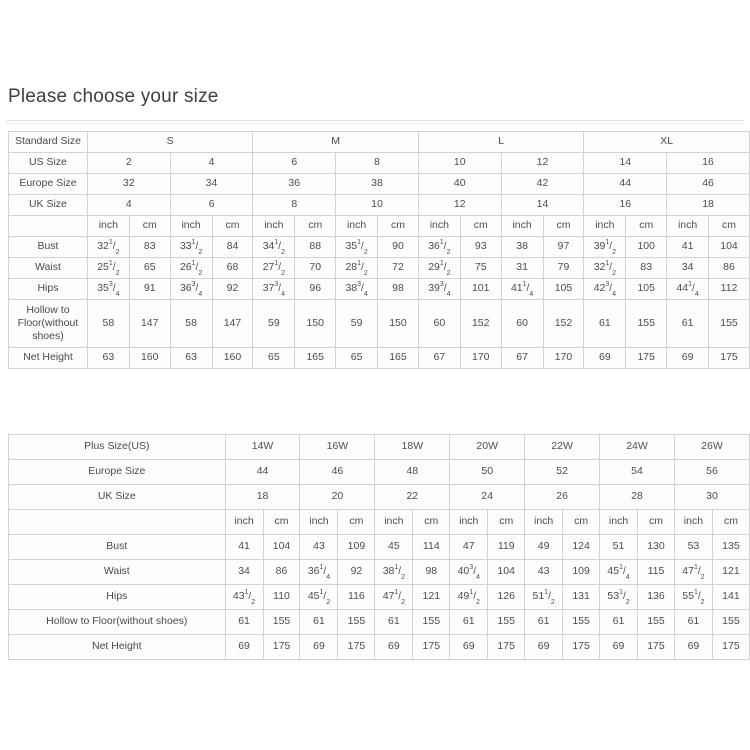 The image size is (750, 750). What do you see at coordinates (398, 268) in the screenshot?
I see `table-cell: 72` at bounding box center [398, 268].